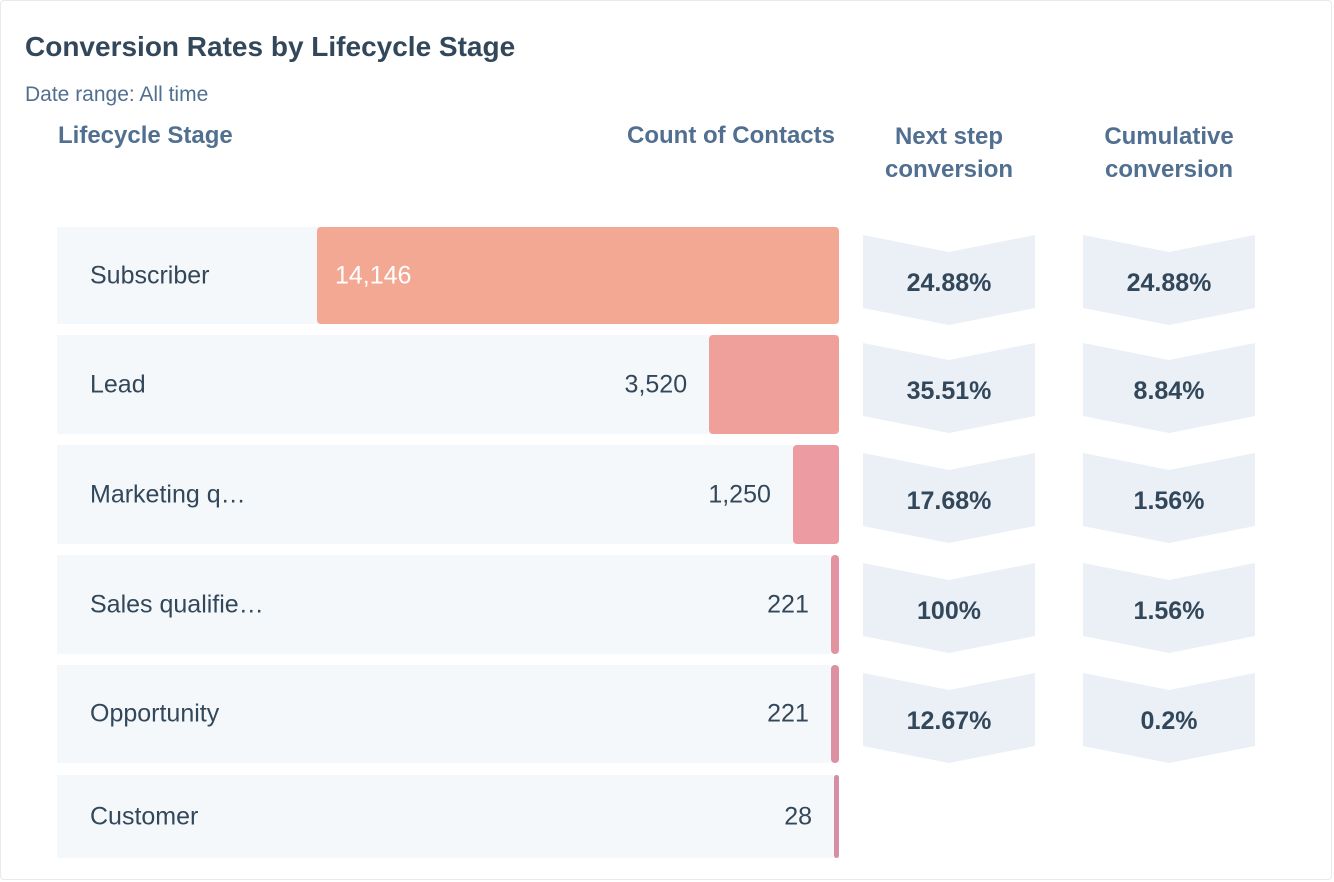 This screenshot has height=882, width=1334. Describe the element at coordinates (150, 275) in the screenshot. I see `stage-label: Subscriber` at that location.